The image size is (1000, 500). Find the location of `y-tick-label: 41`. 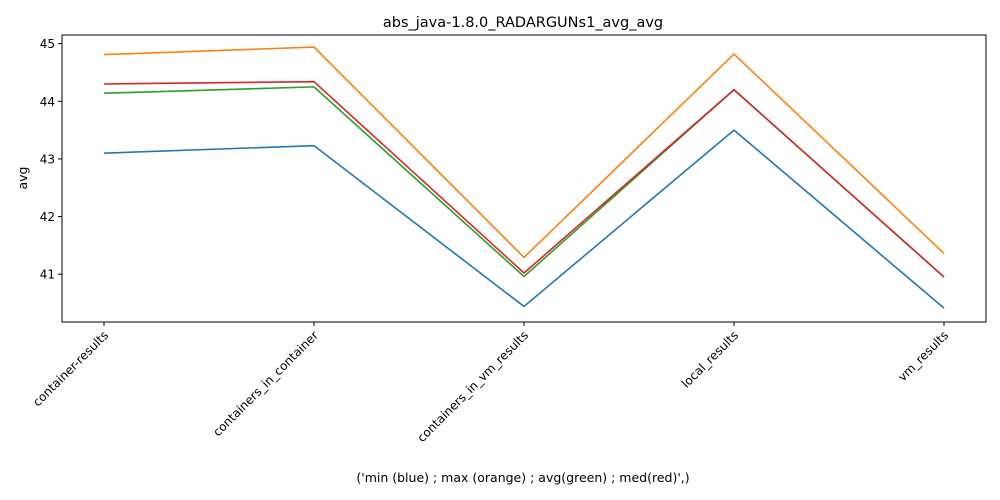

y-tick-label: 41 is located at coordinates (47, 275).